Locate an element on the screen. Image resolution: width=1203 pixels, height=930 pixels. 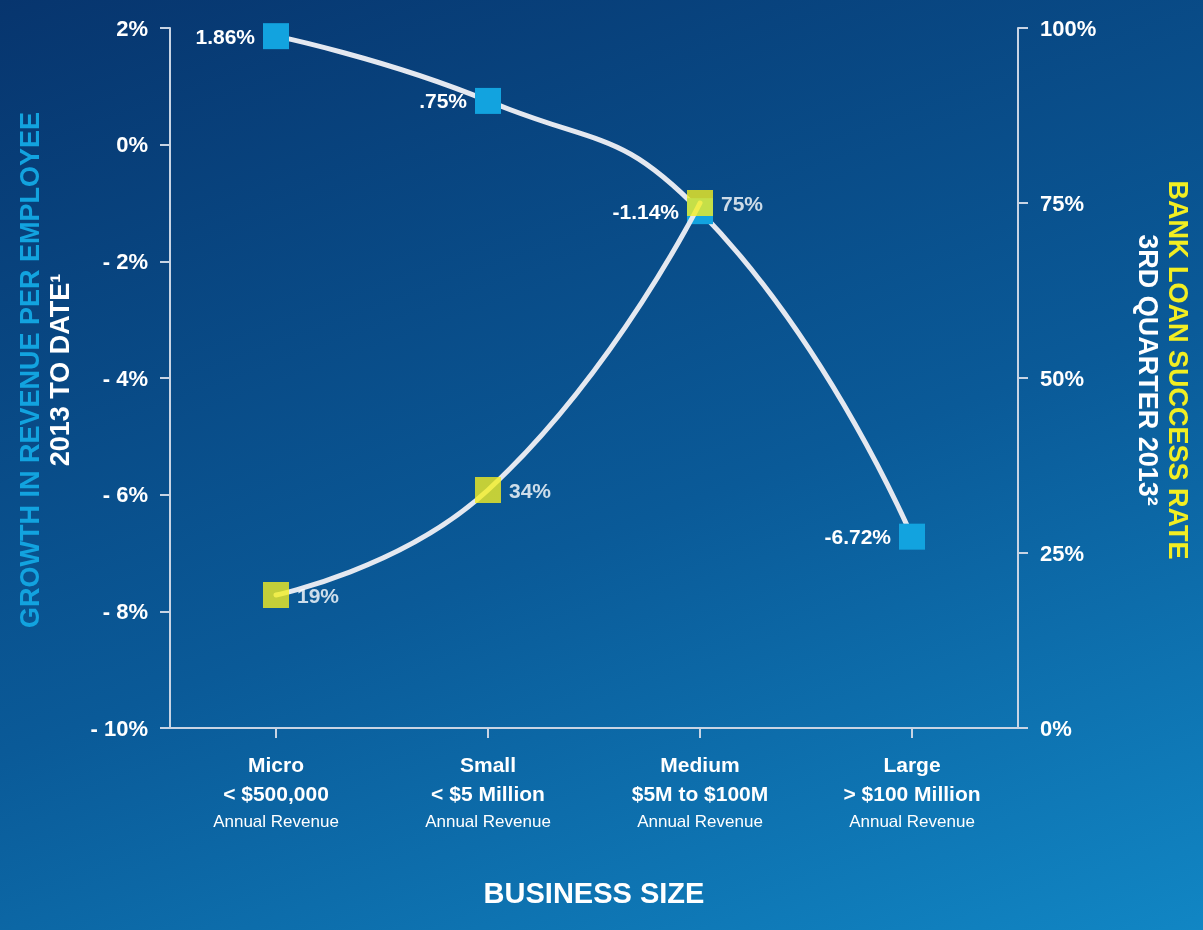
y-axis-title: GROWTH IN REVENUE PER EMPLOYEE 2013 TO DATE¹ is located at coordinates (45, 370).